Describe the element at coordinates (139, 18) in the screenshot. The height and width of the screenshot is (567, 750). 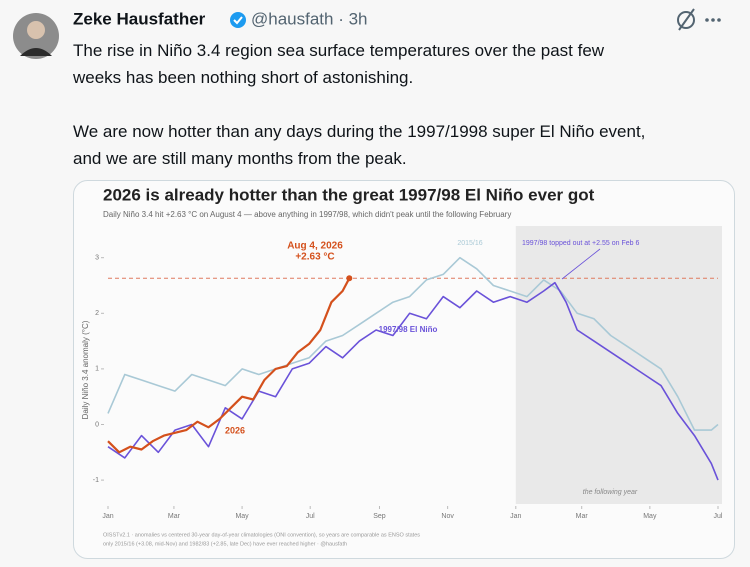
I see `author-name: Zeke Hausfather` at that location.